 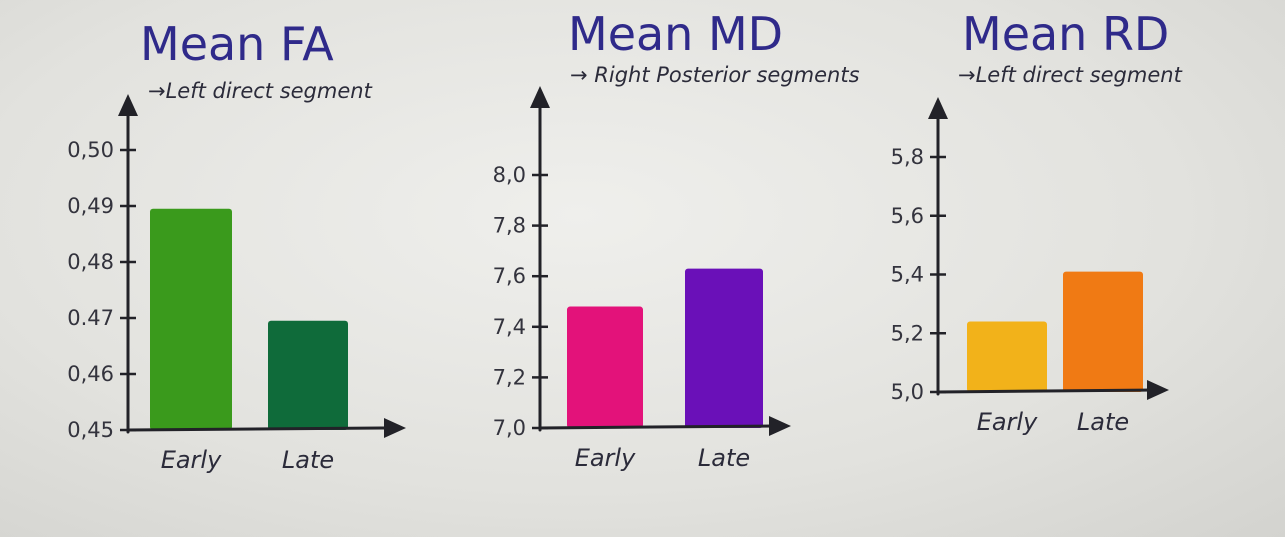 What do you see at coordinates (907, 216) in the screenshot?
I see `y-tick-label: 5,6` at bounding box center [907, 216].